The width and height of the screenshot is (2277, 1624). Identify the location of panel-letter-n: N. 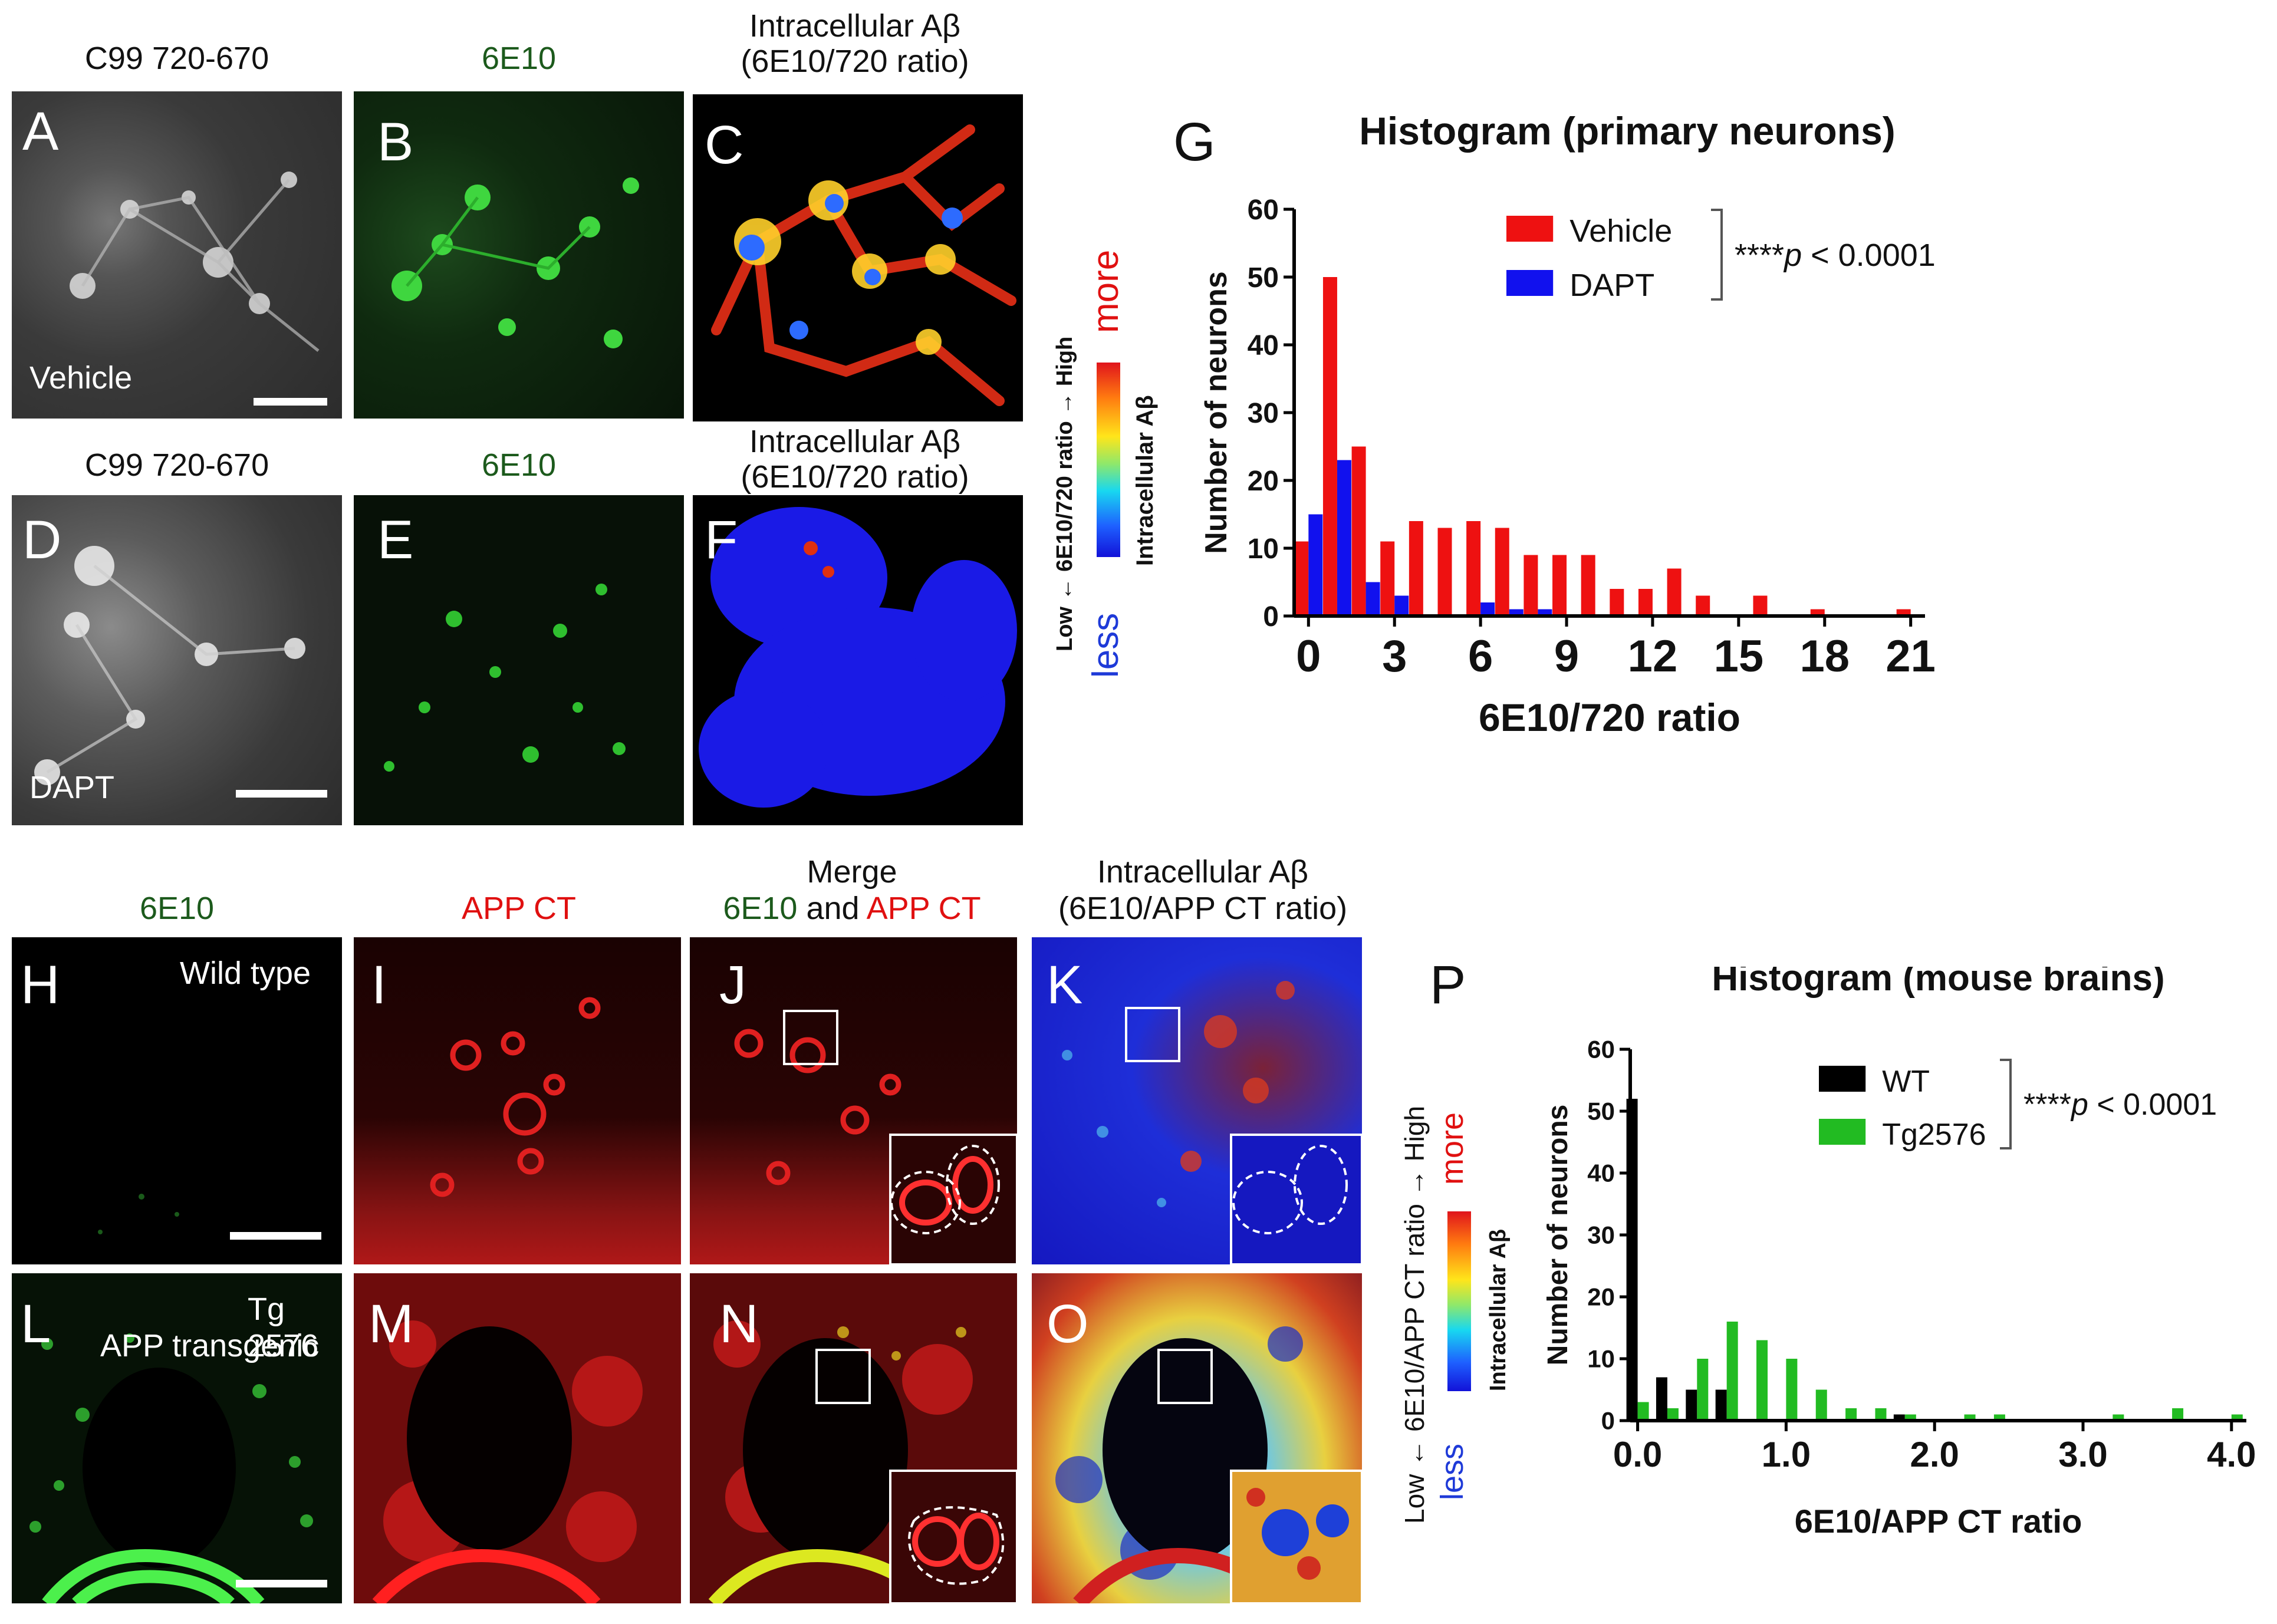
(739, 1324).